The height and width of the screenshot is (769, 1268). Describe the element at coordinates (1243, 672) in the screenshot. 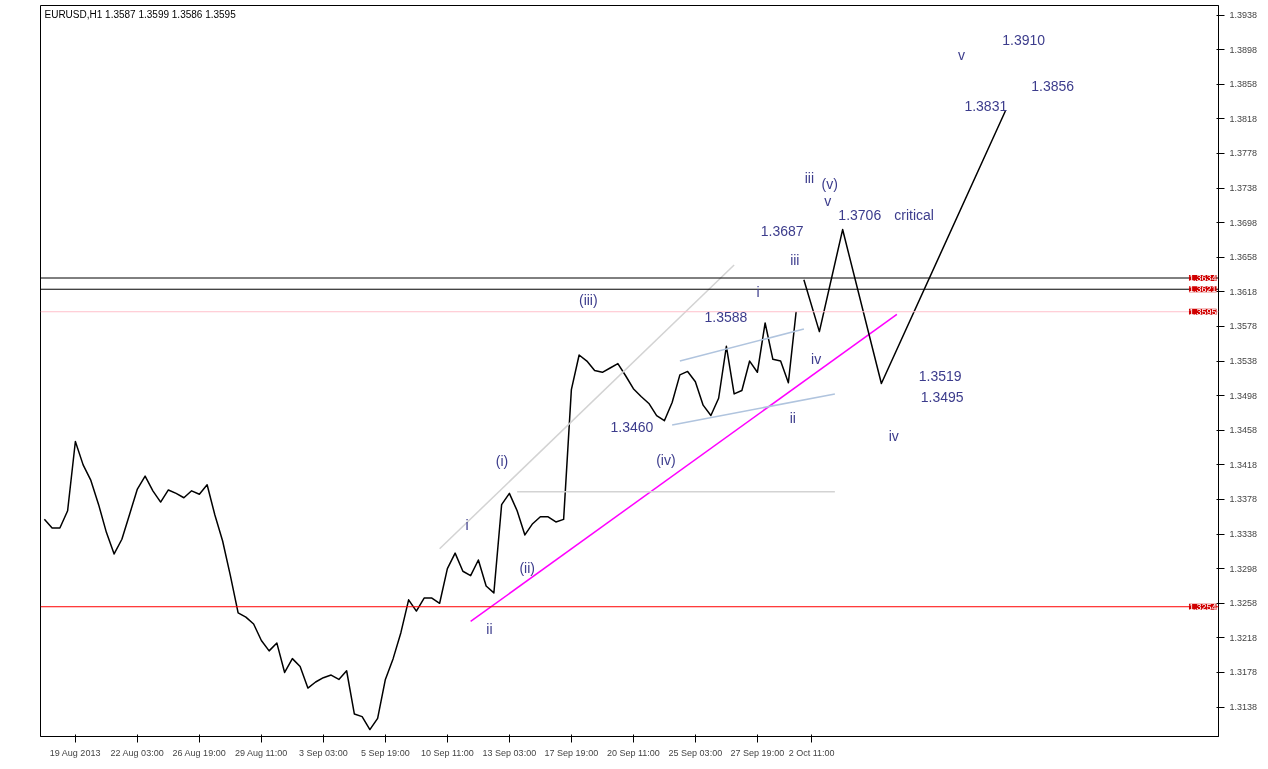

I see `y-tick-label: 1.3178` at that location.